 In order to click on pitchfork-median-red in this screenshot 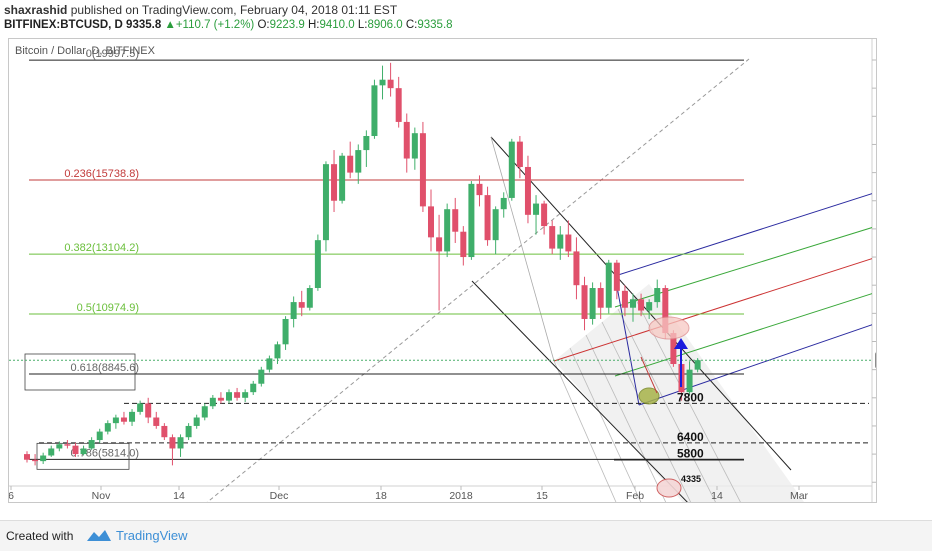, I will do `click(712, 310)`.